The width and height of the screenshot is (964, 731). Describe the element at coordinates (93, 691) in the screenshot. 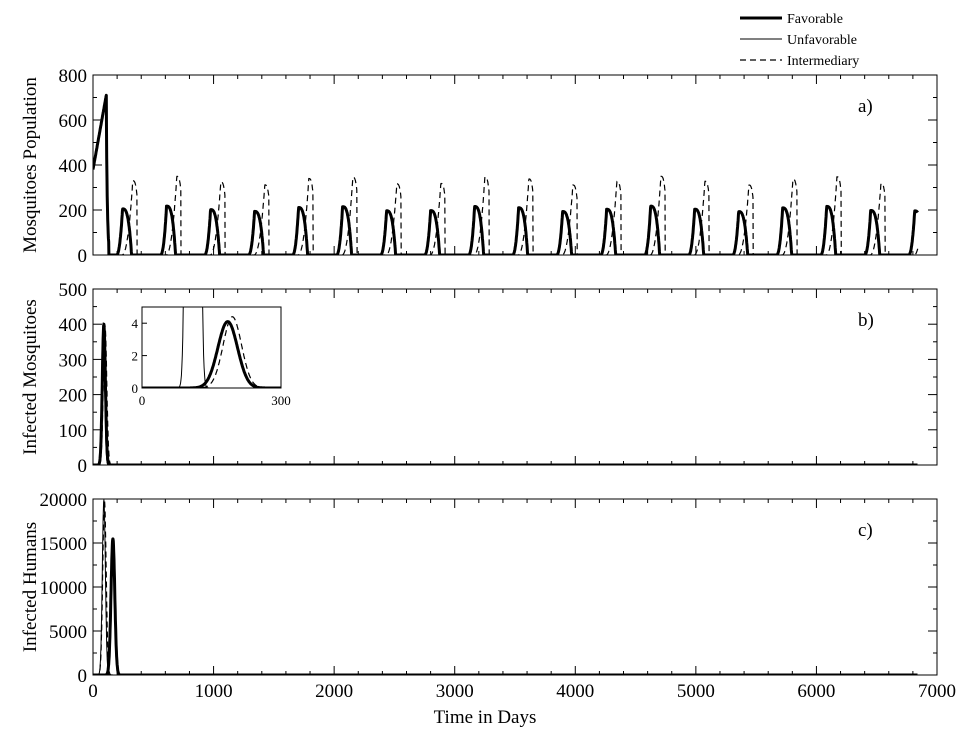

I see `x-tick-label: 0` at that location.